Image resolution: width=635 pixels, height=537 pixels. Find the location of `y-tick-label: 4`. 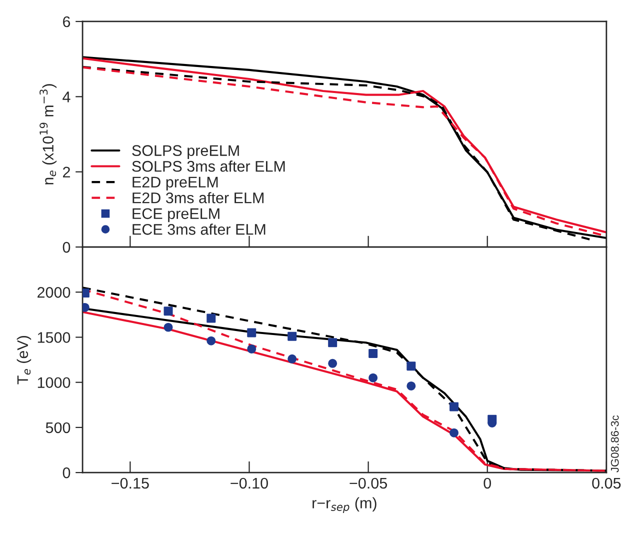

y-tick-label: 4 is located at coordinates (66, 97).